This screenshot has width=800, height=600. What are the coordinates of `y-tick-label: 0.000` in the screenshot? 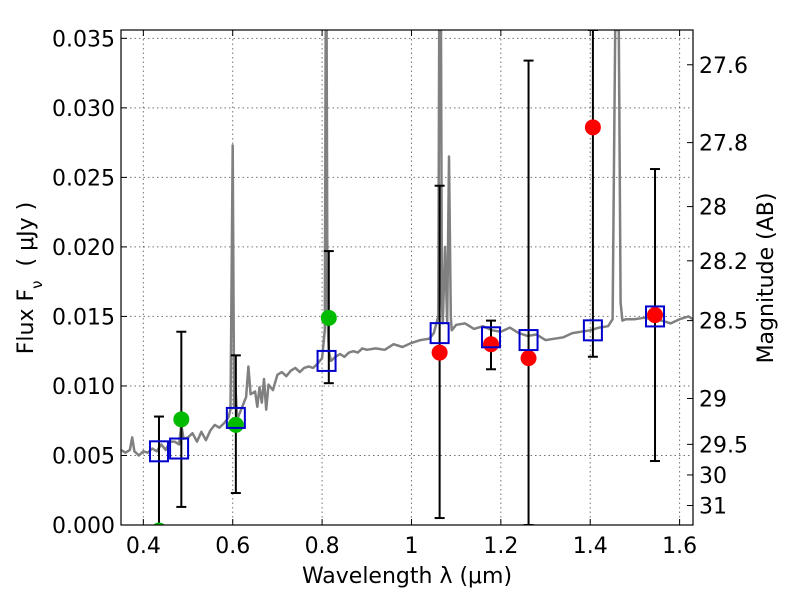 It's located at (83, 526).